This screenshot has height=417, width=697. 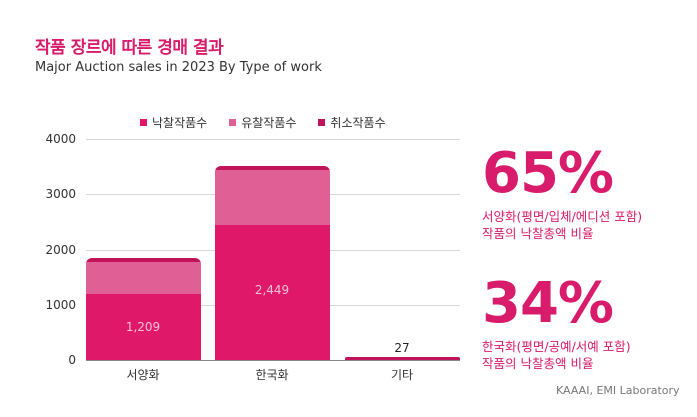 I want to click on x-tick: 한국화, so click(x=272, y=375).